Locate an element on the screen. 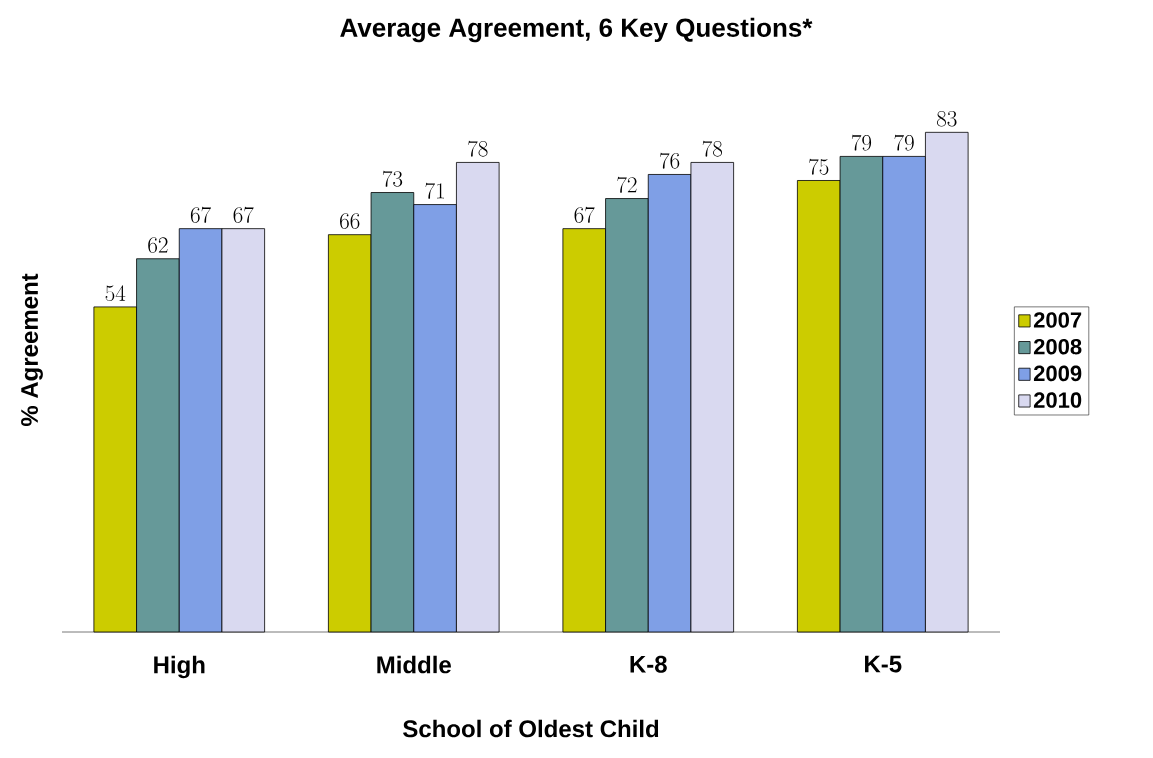 This screenshot has width=1153, height=758. legend-label: 2007 is located at coordinates (1057, 320).